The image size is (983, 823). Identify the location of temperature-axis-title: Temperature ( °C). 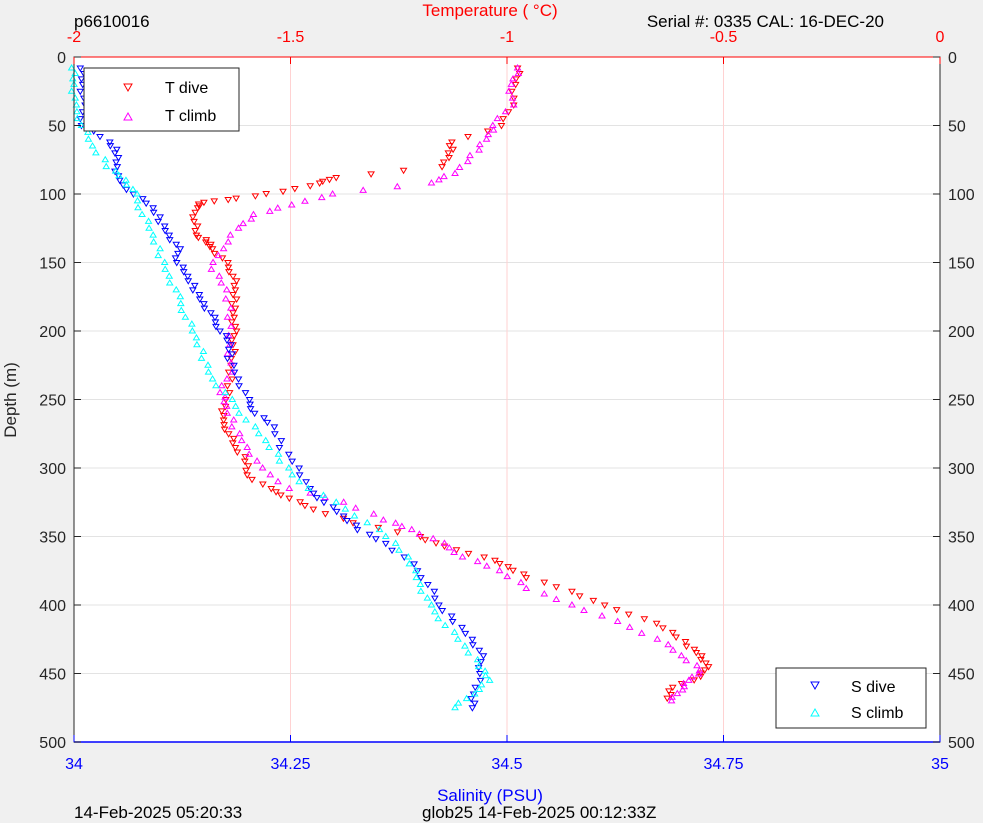
(489, 10).